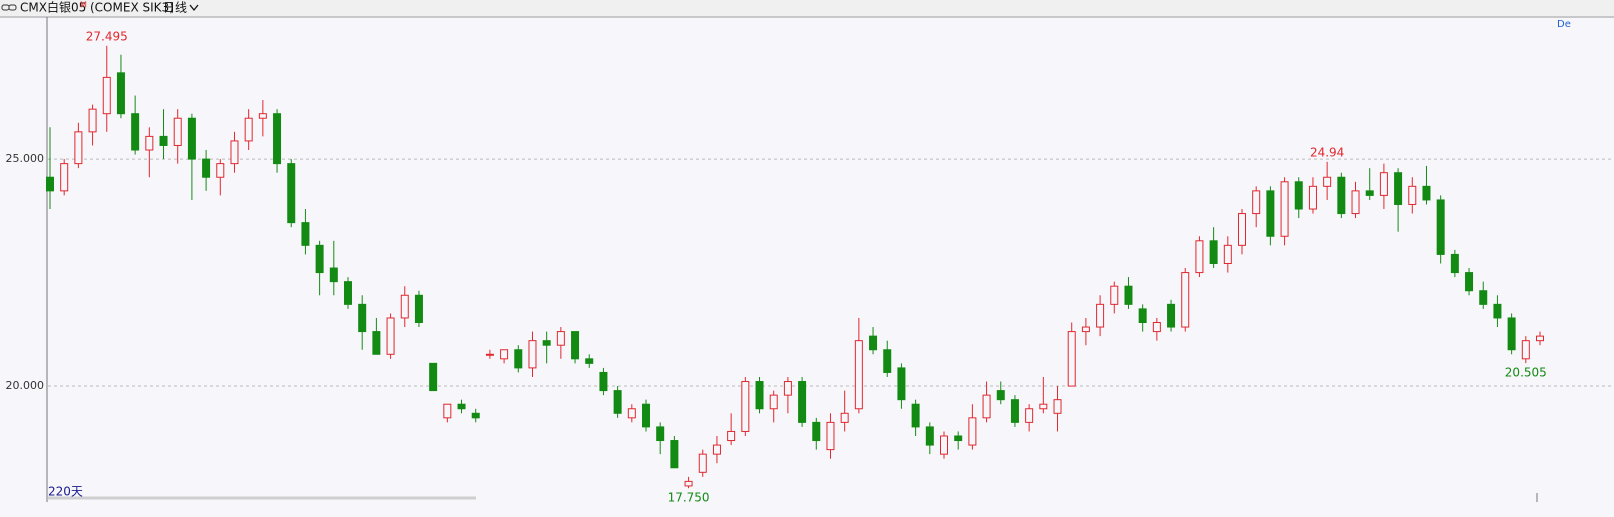 This screenshot has width=1614, height=517. I want to click on period: 日线, so click(175, 8).